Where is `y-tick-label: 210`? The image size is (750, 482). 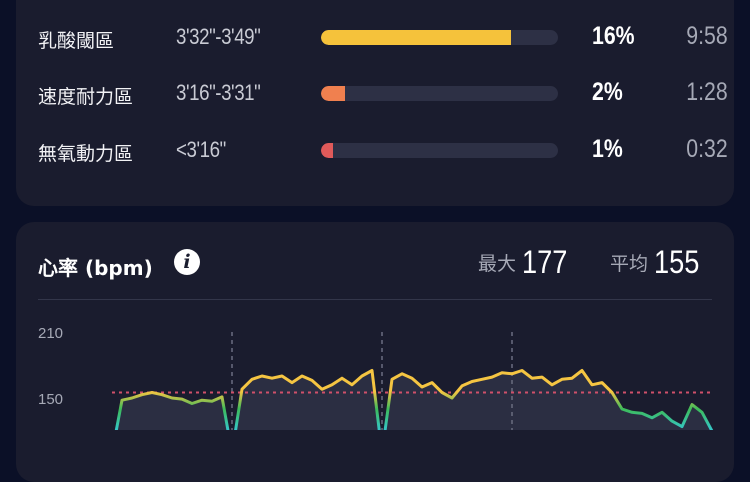
y-tick-label: 210 is located at coordinates (50, 333).